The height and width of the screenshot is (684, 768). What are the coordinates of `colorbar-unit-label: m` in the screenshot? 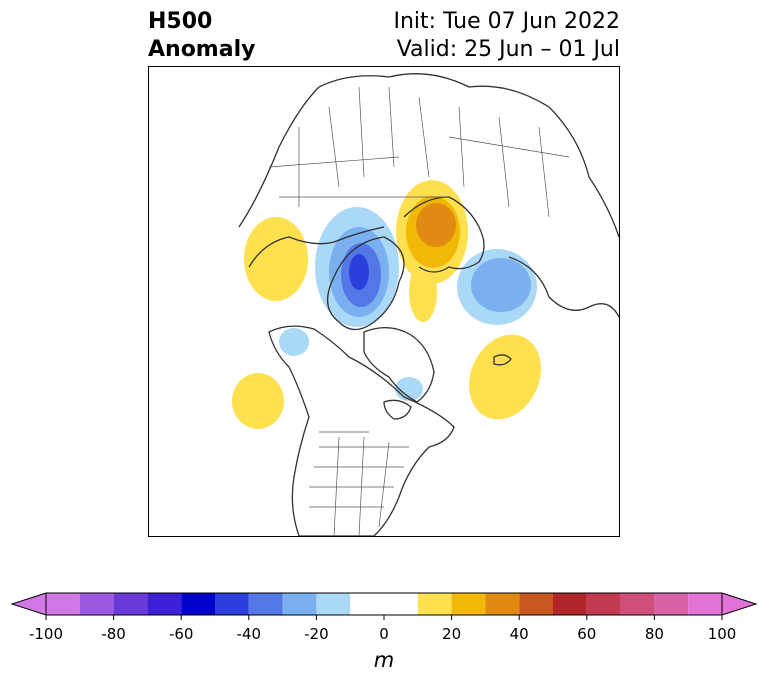 It's located at (384, 660).